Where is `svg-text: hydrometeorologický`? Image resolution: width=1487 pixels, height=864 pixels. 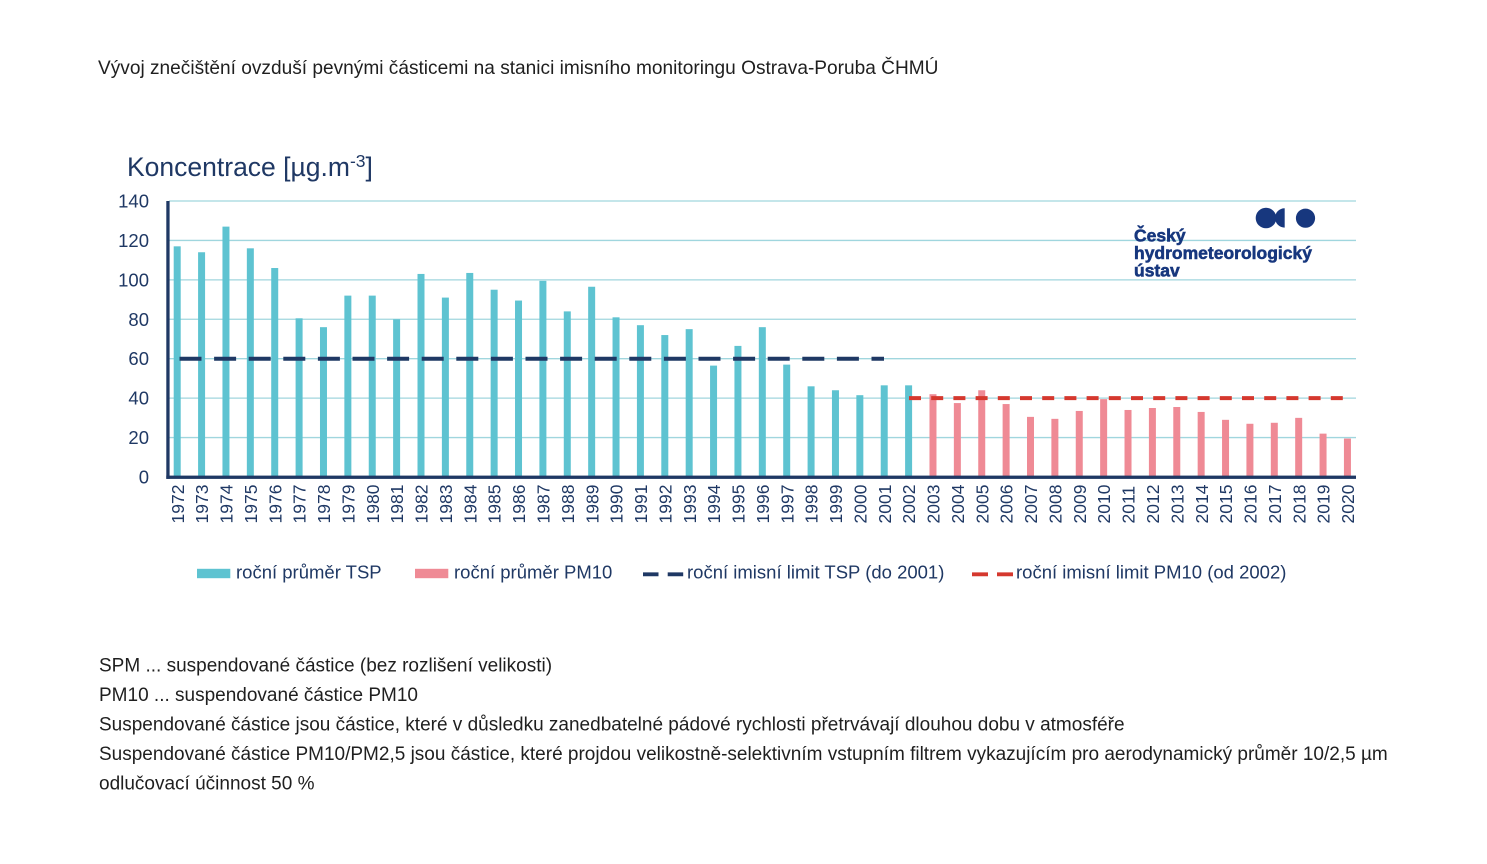
svg-text: hydrometeorologický is located at coordinates (1223, 253).